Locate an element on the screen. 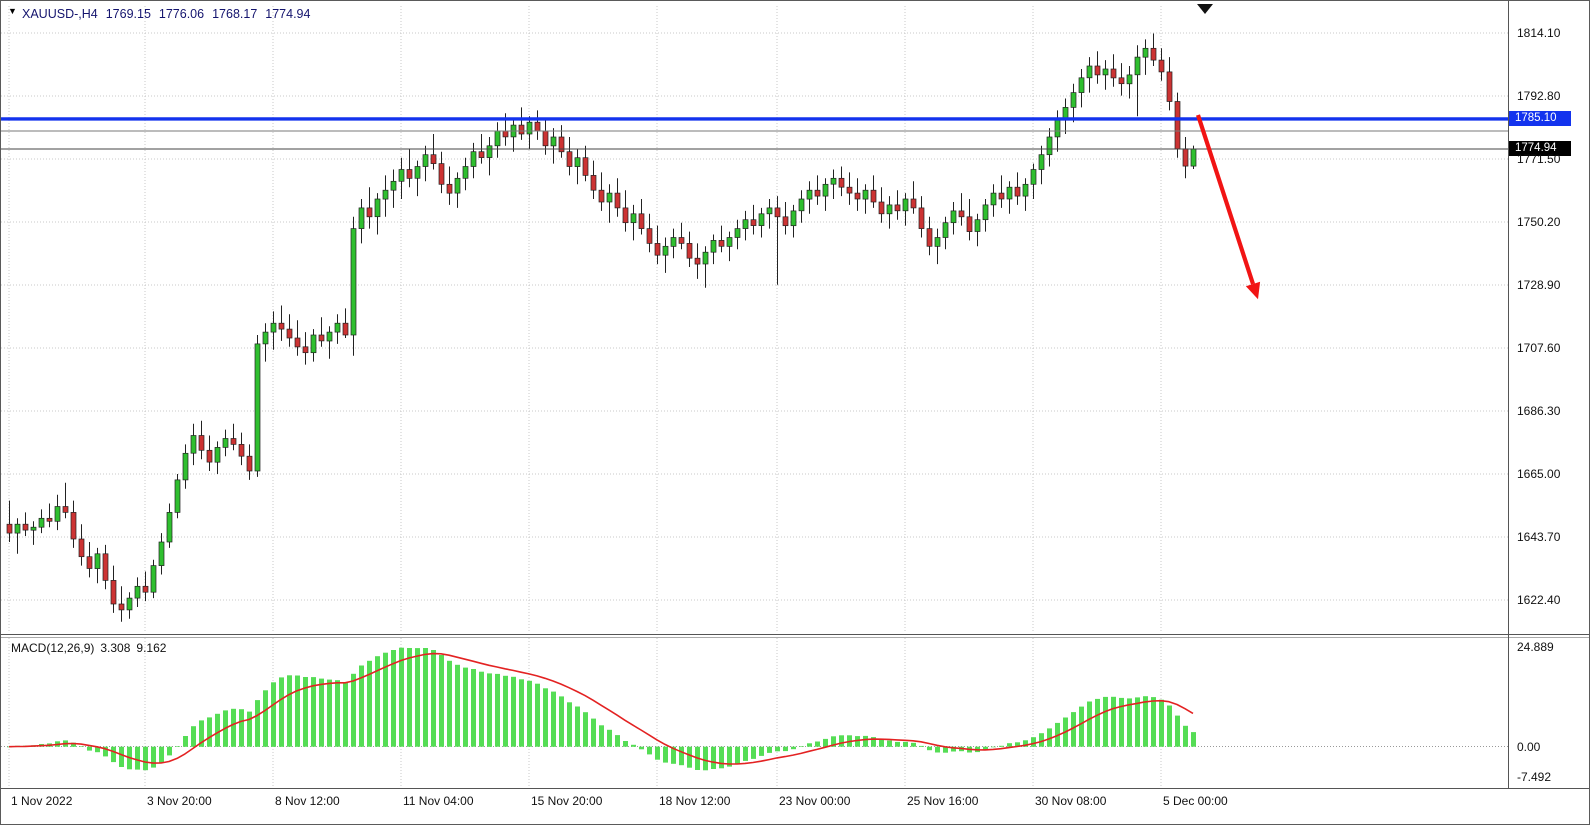 The height and width of the screenshot is (825, 1590). macd-main-value: 3.308 is located at coordinates (115, 648).